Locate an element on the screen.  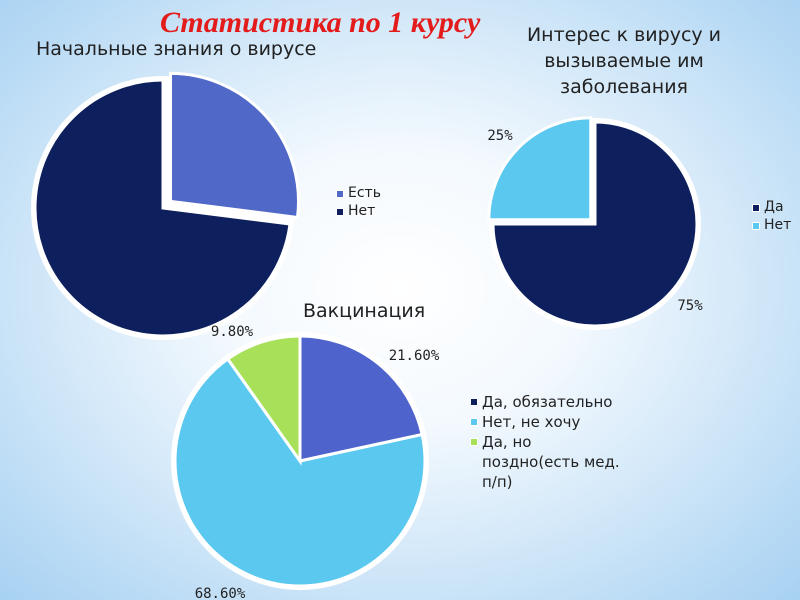
legend-interest: Да Нет is located at coordinates (771, 216).